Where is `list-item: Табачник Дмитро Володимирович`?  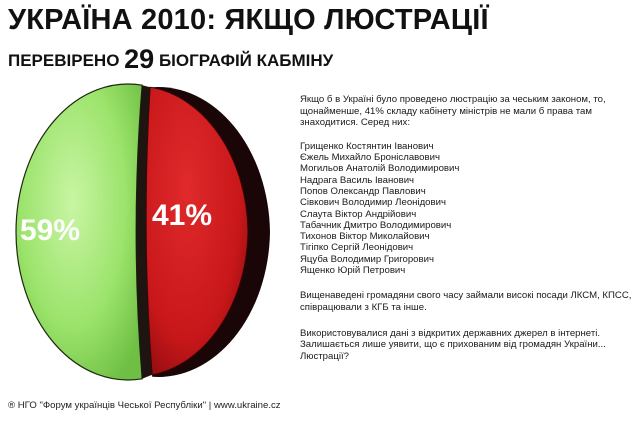
list-item: Табачник Дмитро Володимирович is located at coordinates (376, 225).